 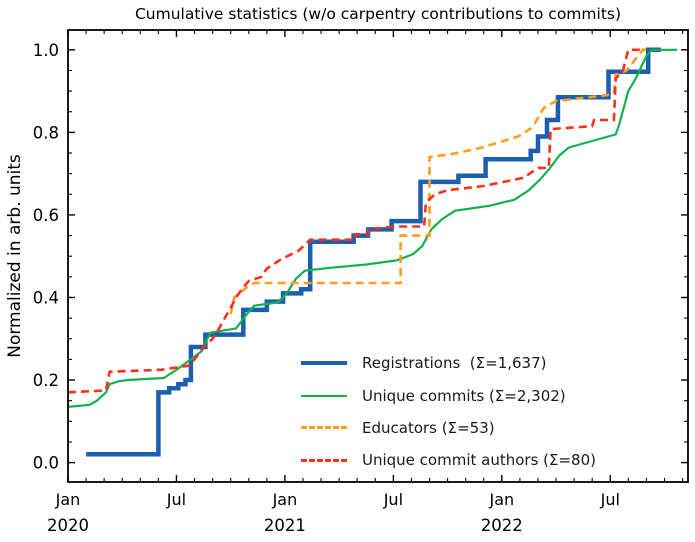 What do you see at coordinates (464, 395) in the screenshot?
I see `legend-label: Unique commits (Σ=2,302)` at bounding box center [464, 395].